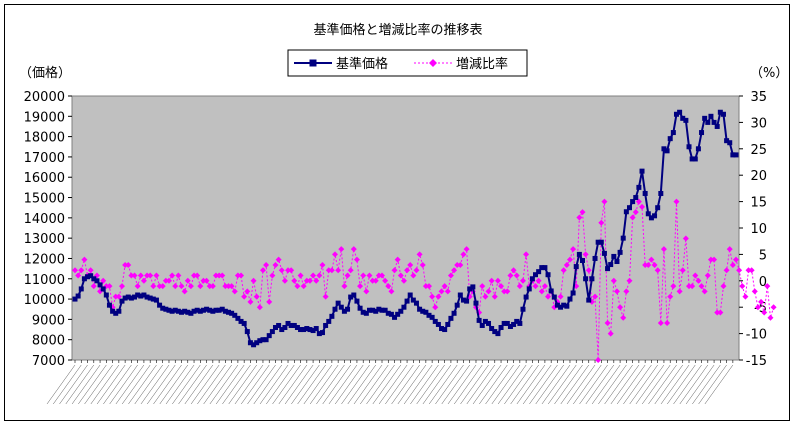 This screenshot has width=795, height=425. Describe the element at coordinates (48, 341) in the screenshot. I see `left-tick-label: 8000` at that location.